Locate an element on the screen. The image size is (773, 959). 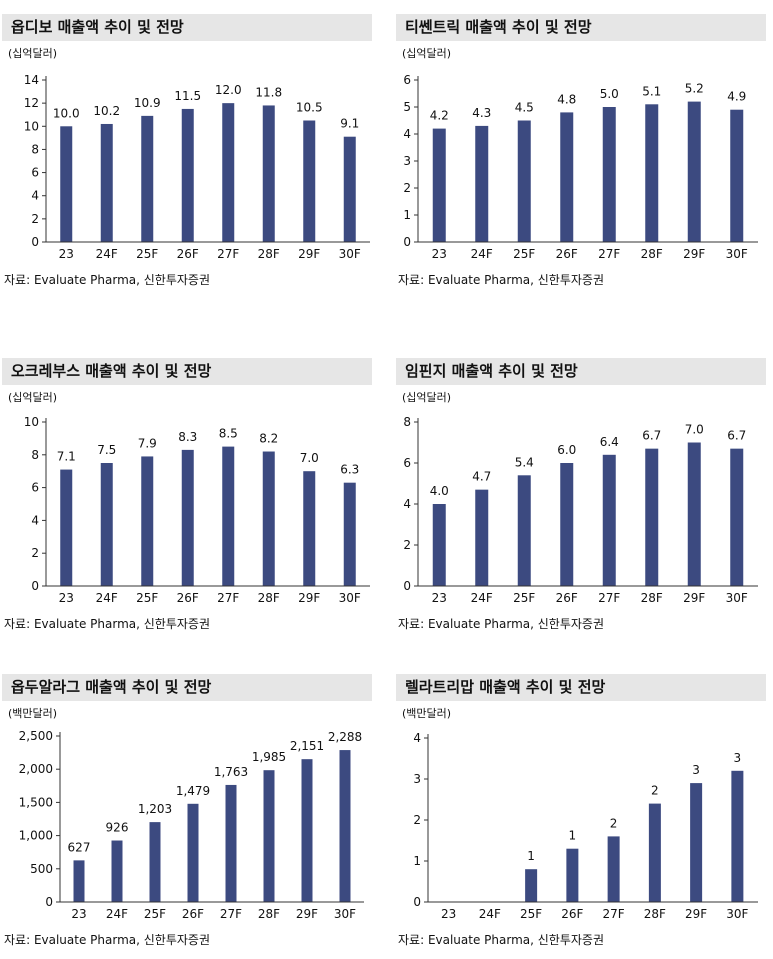
data-label: 6.7 is located at coordinates (651, 436).